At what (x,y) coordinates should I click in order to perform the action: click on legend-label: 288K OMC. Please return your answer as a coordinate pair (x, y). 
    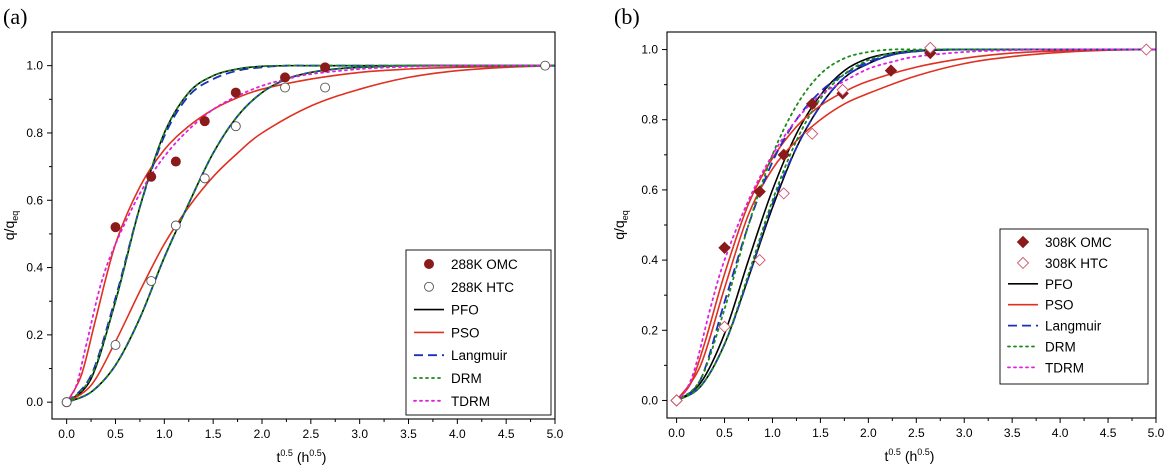
    Looking at the image, I should click on (484, 264).